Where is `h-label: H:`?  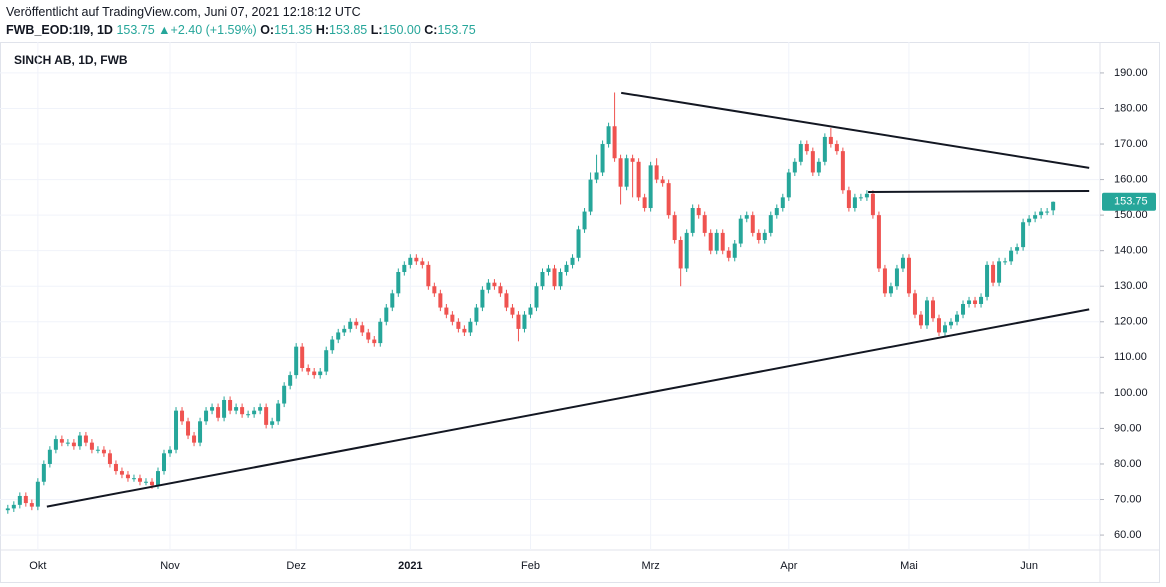 h-label: H: is located at coordinates (322, 30).